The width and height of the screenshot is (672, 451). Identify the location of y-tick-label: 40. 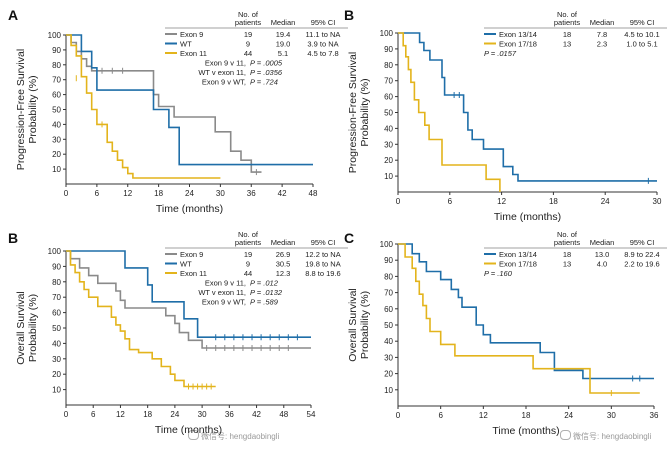
(388, 341).